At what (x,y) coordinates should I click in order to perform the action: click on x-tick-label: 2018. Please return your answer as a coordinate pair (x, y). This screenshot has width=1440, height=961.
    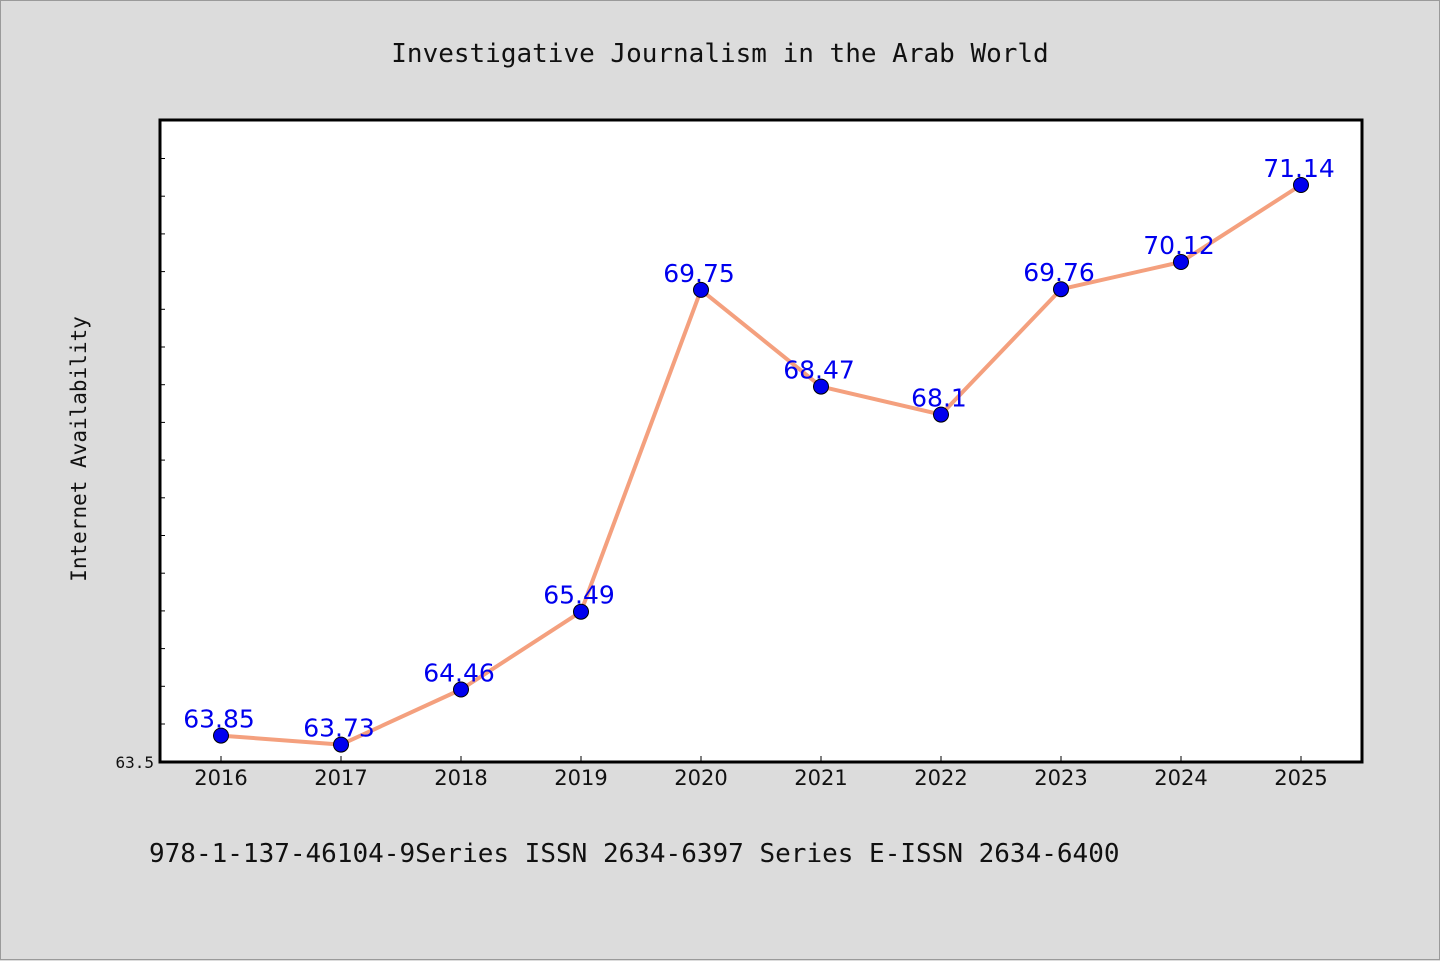
    Looking at the image, I should click on (460, 778).